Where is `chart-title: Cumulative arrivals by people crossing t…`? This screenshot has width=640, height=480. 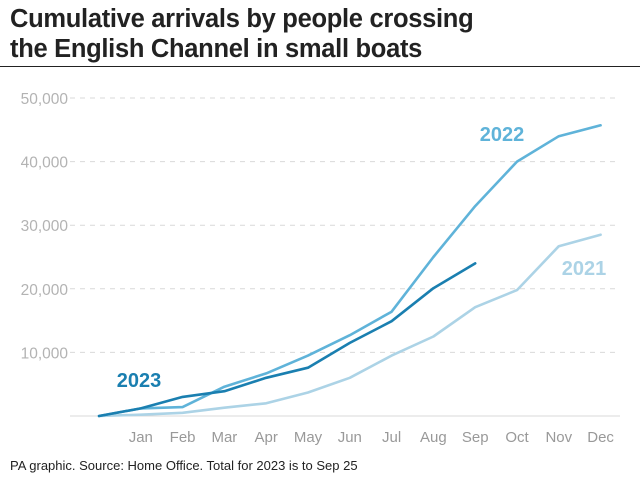
chart-title: Cumulative arrivals by people crossing t… is located at coordinates (320, 34).